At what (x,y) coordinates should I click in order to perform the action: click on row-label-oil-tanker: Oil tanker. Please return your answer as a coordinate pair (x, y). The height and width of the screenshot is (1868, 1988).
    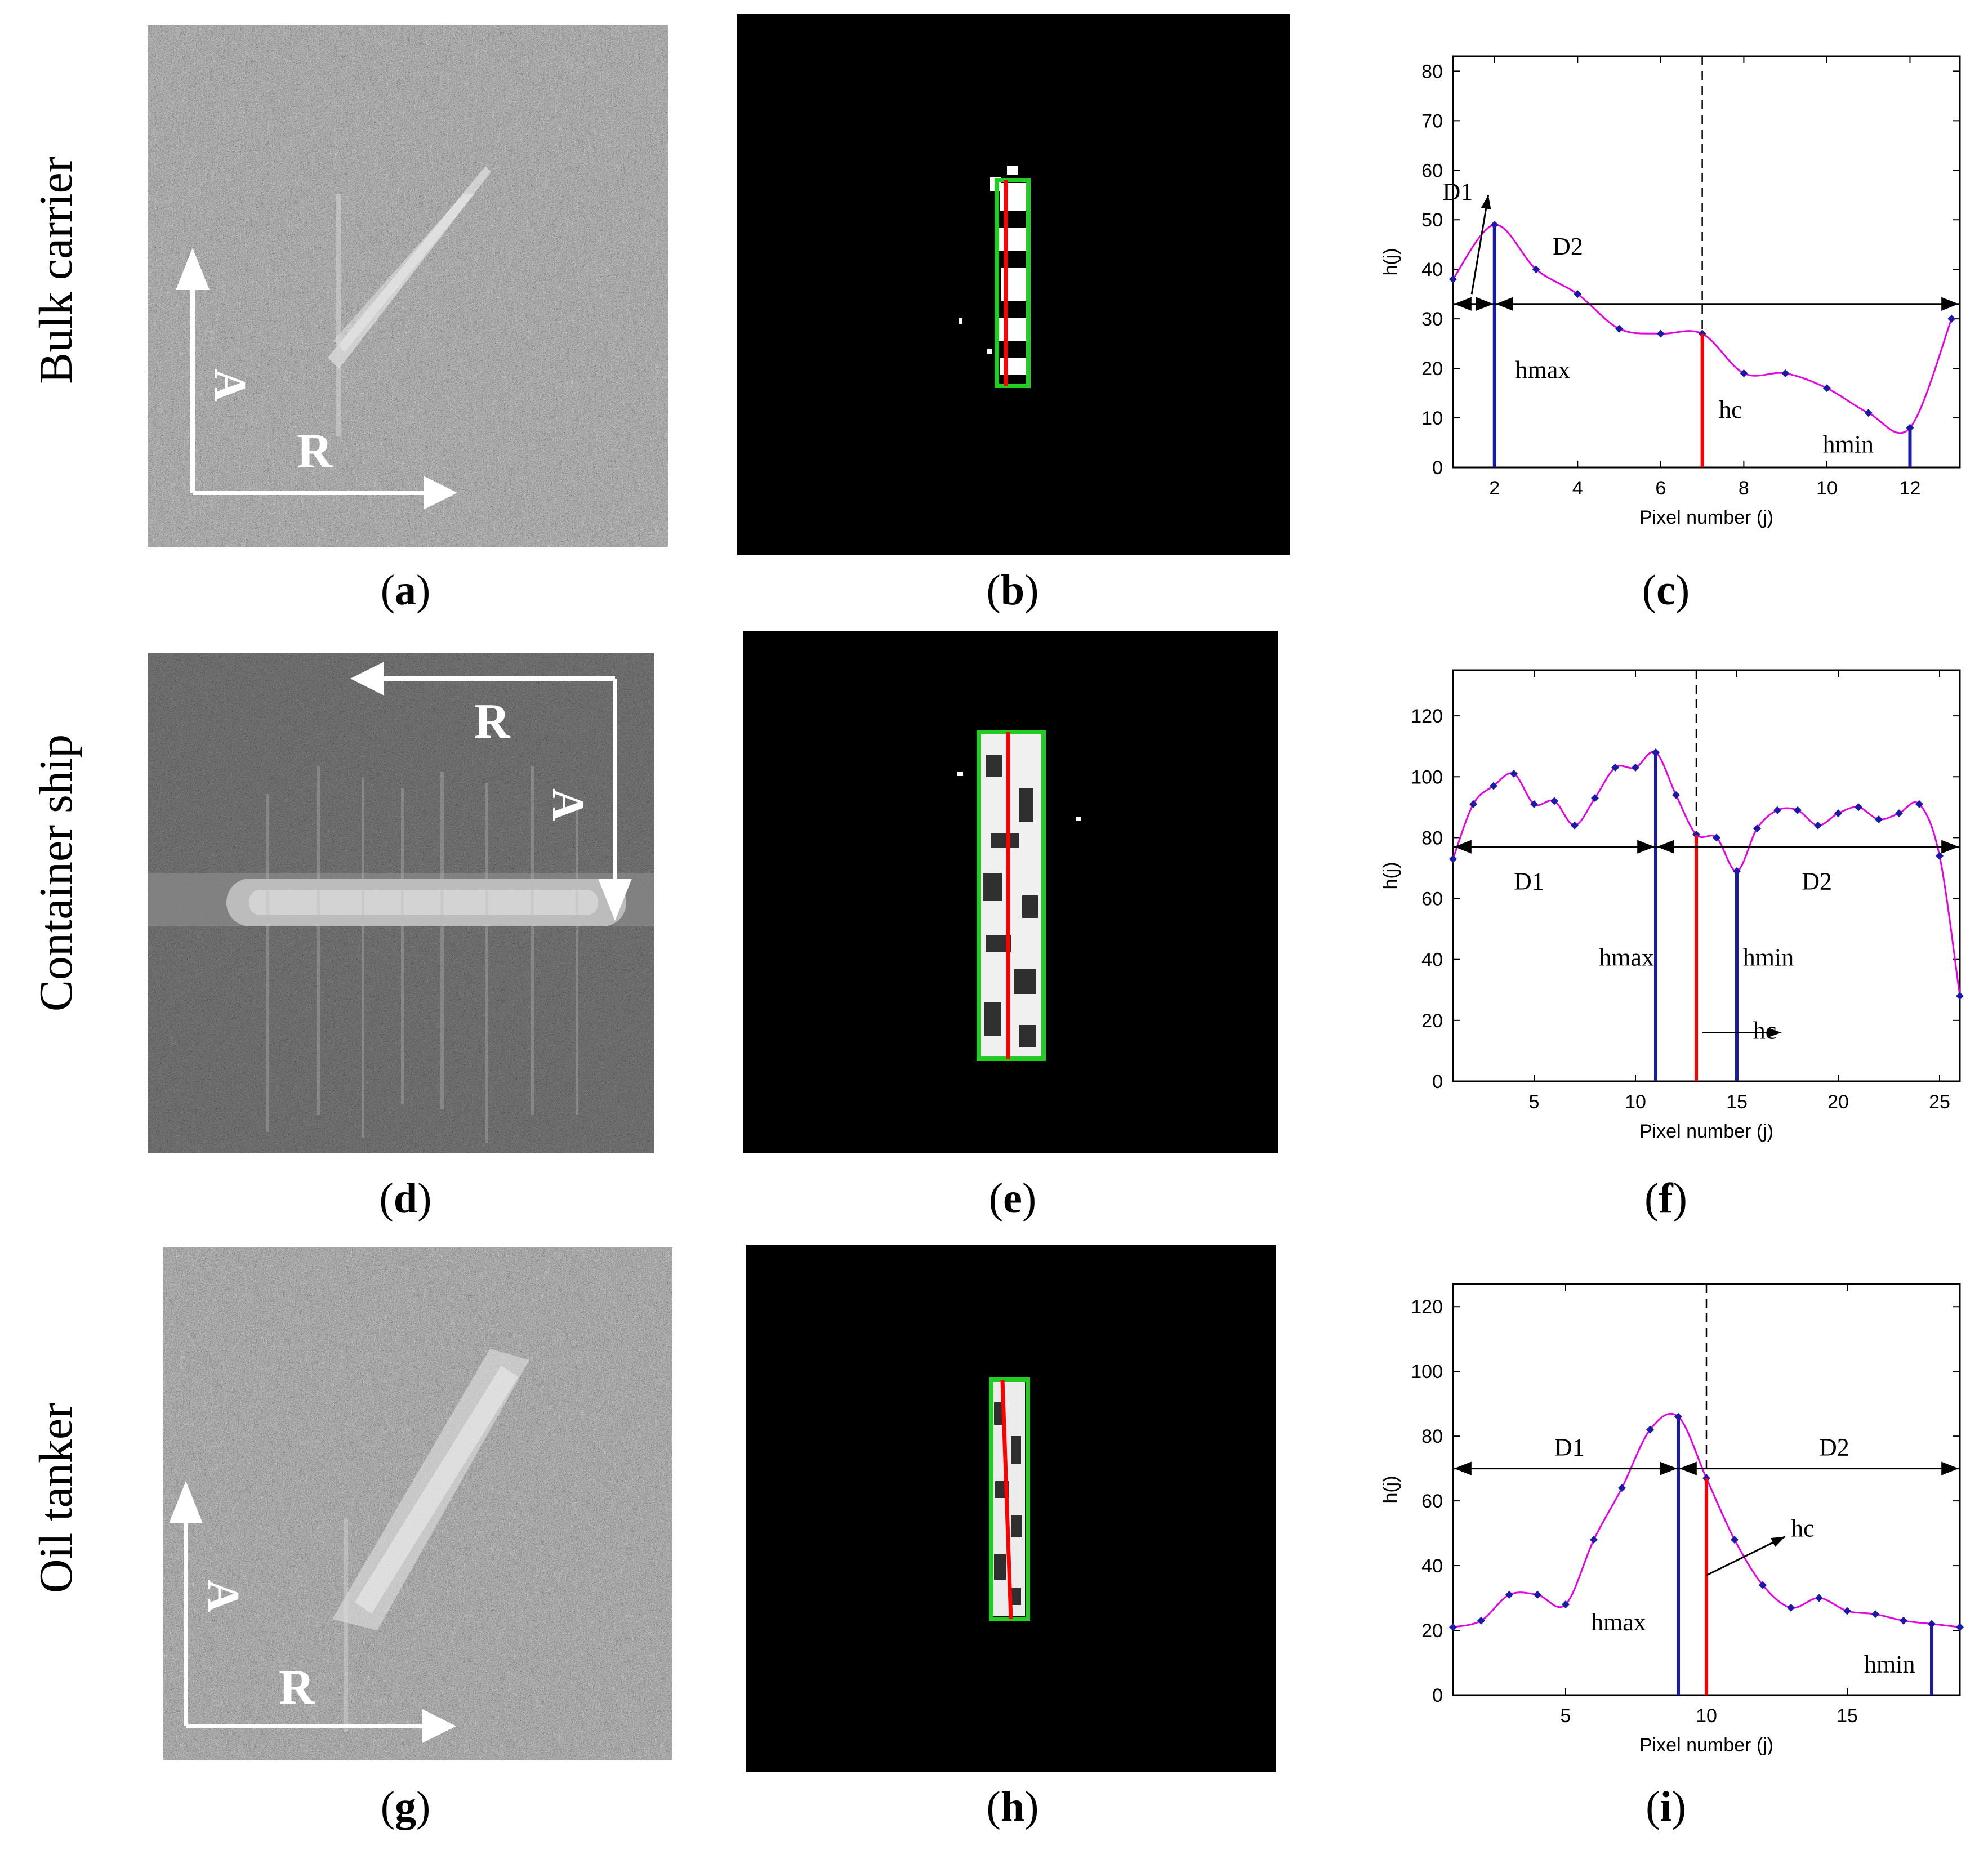
    Looking at the image, I should click on (56, 1498).